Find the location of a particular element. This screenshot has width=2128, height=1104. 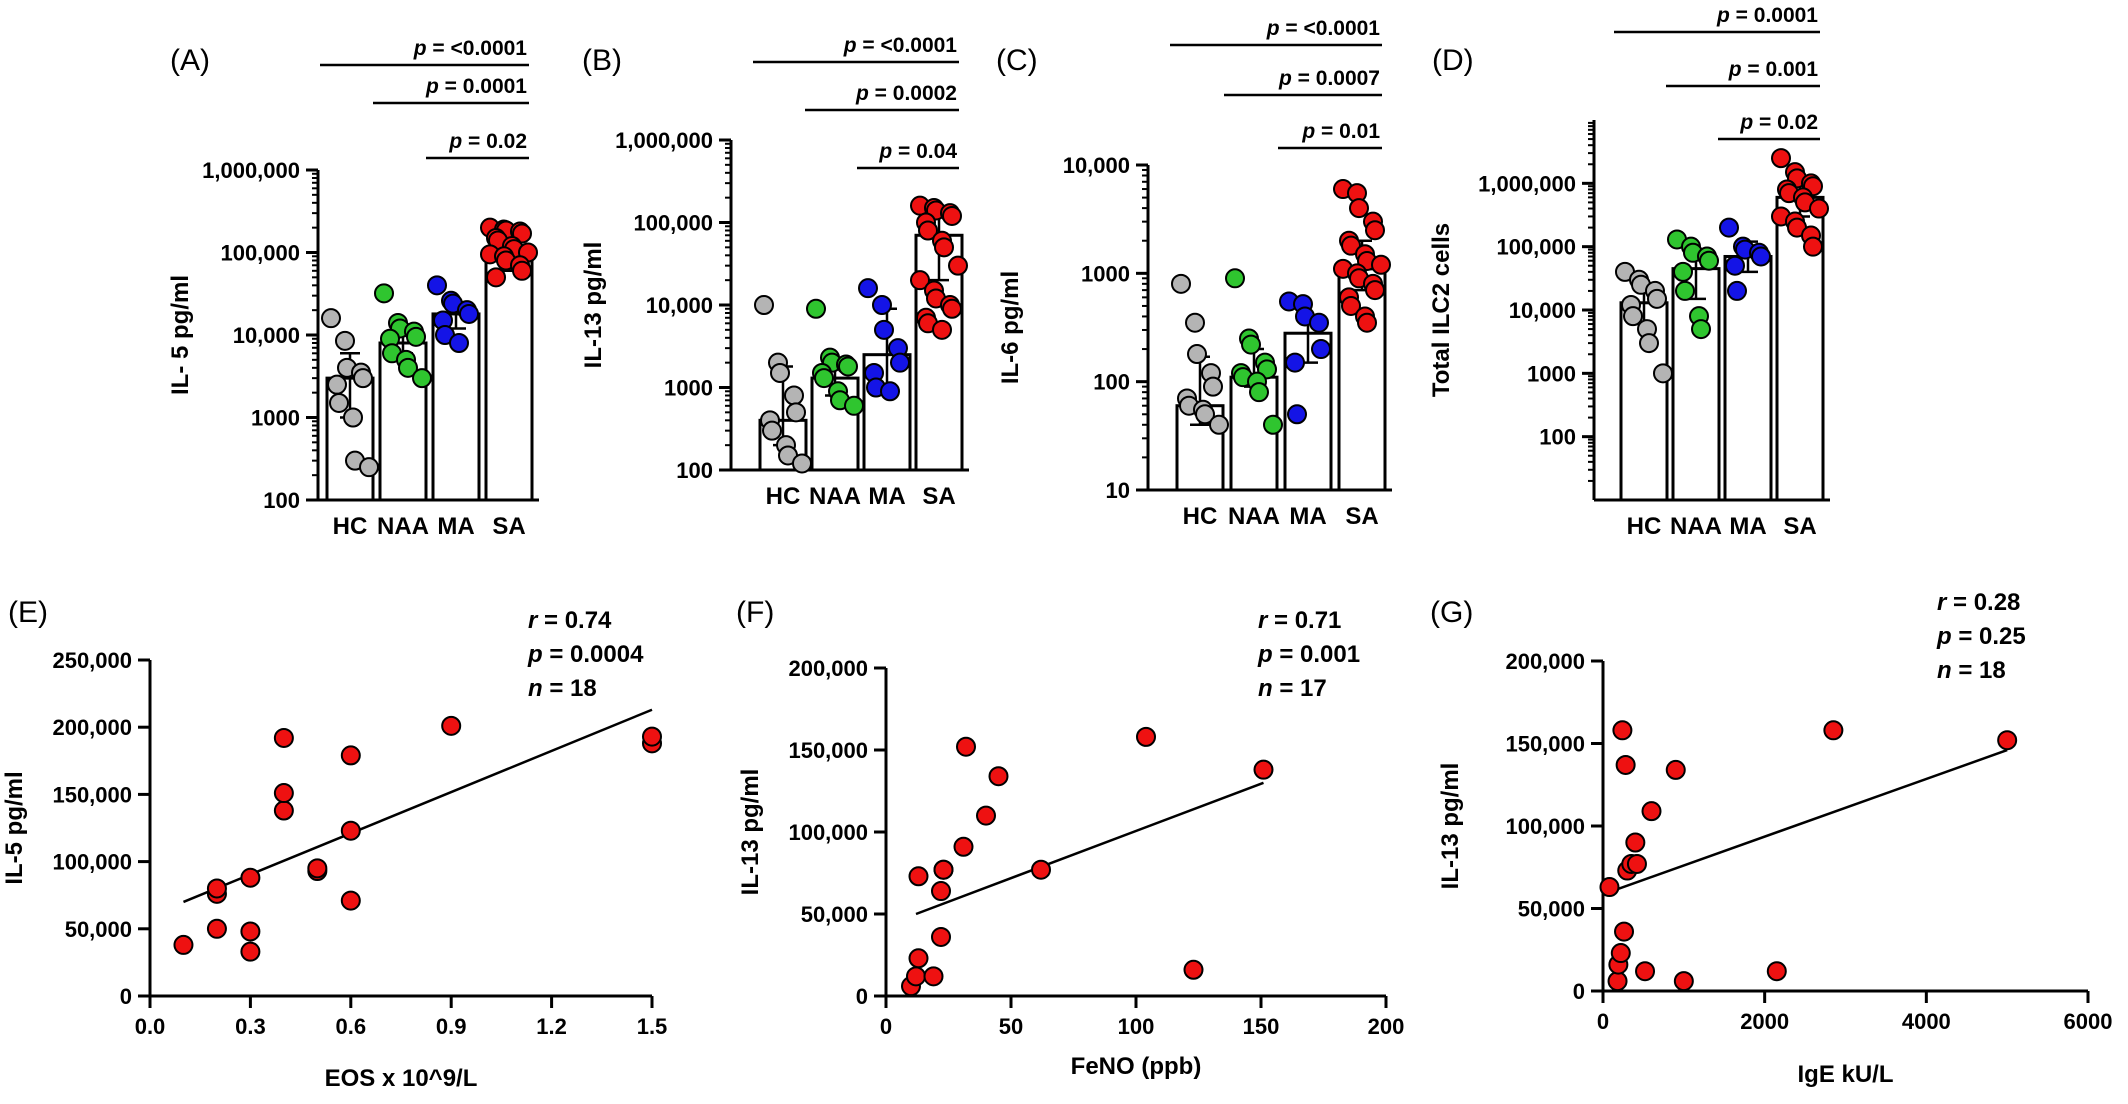

p-value-label: p = 0.0002 is located at coordinates (906, 93).